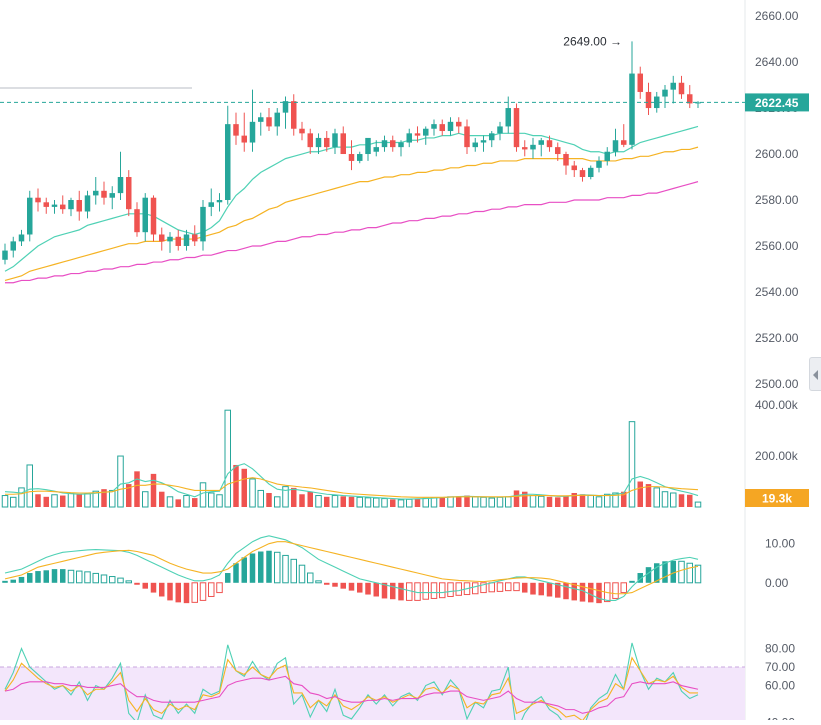 This screenshot has width=821, height=725. What do you see at coordinates (351, 683) in the screenshot?
I see `rsi-fast-line` at bounding box center [351, 683].